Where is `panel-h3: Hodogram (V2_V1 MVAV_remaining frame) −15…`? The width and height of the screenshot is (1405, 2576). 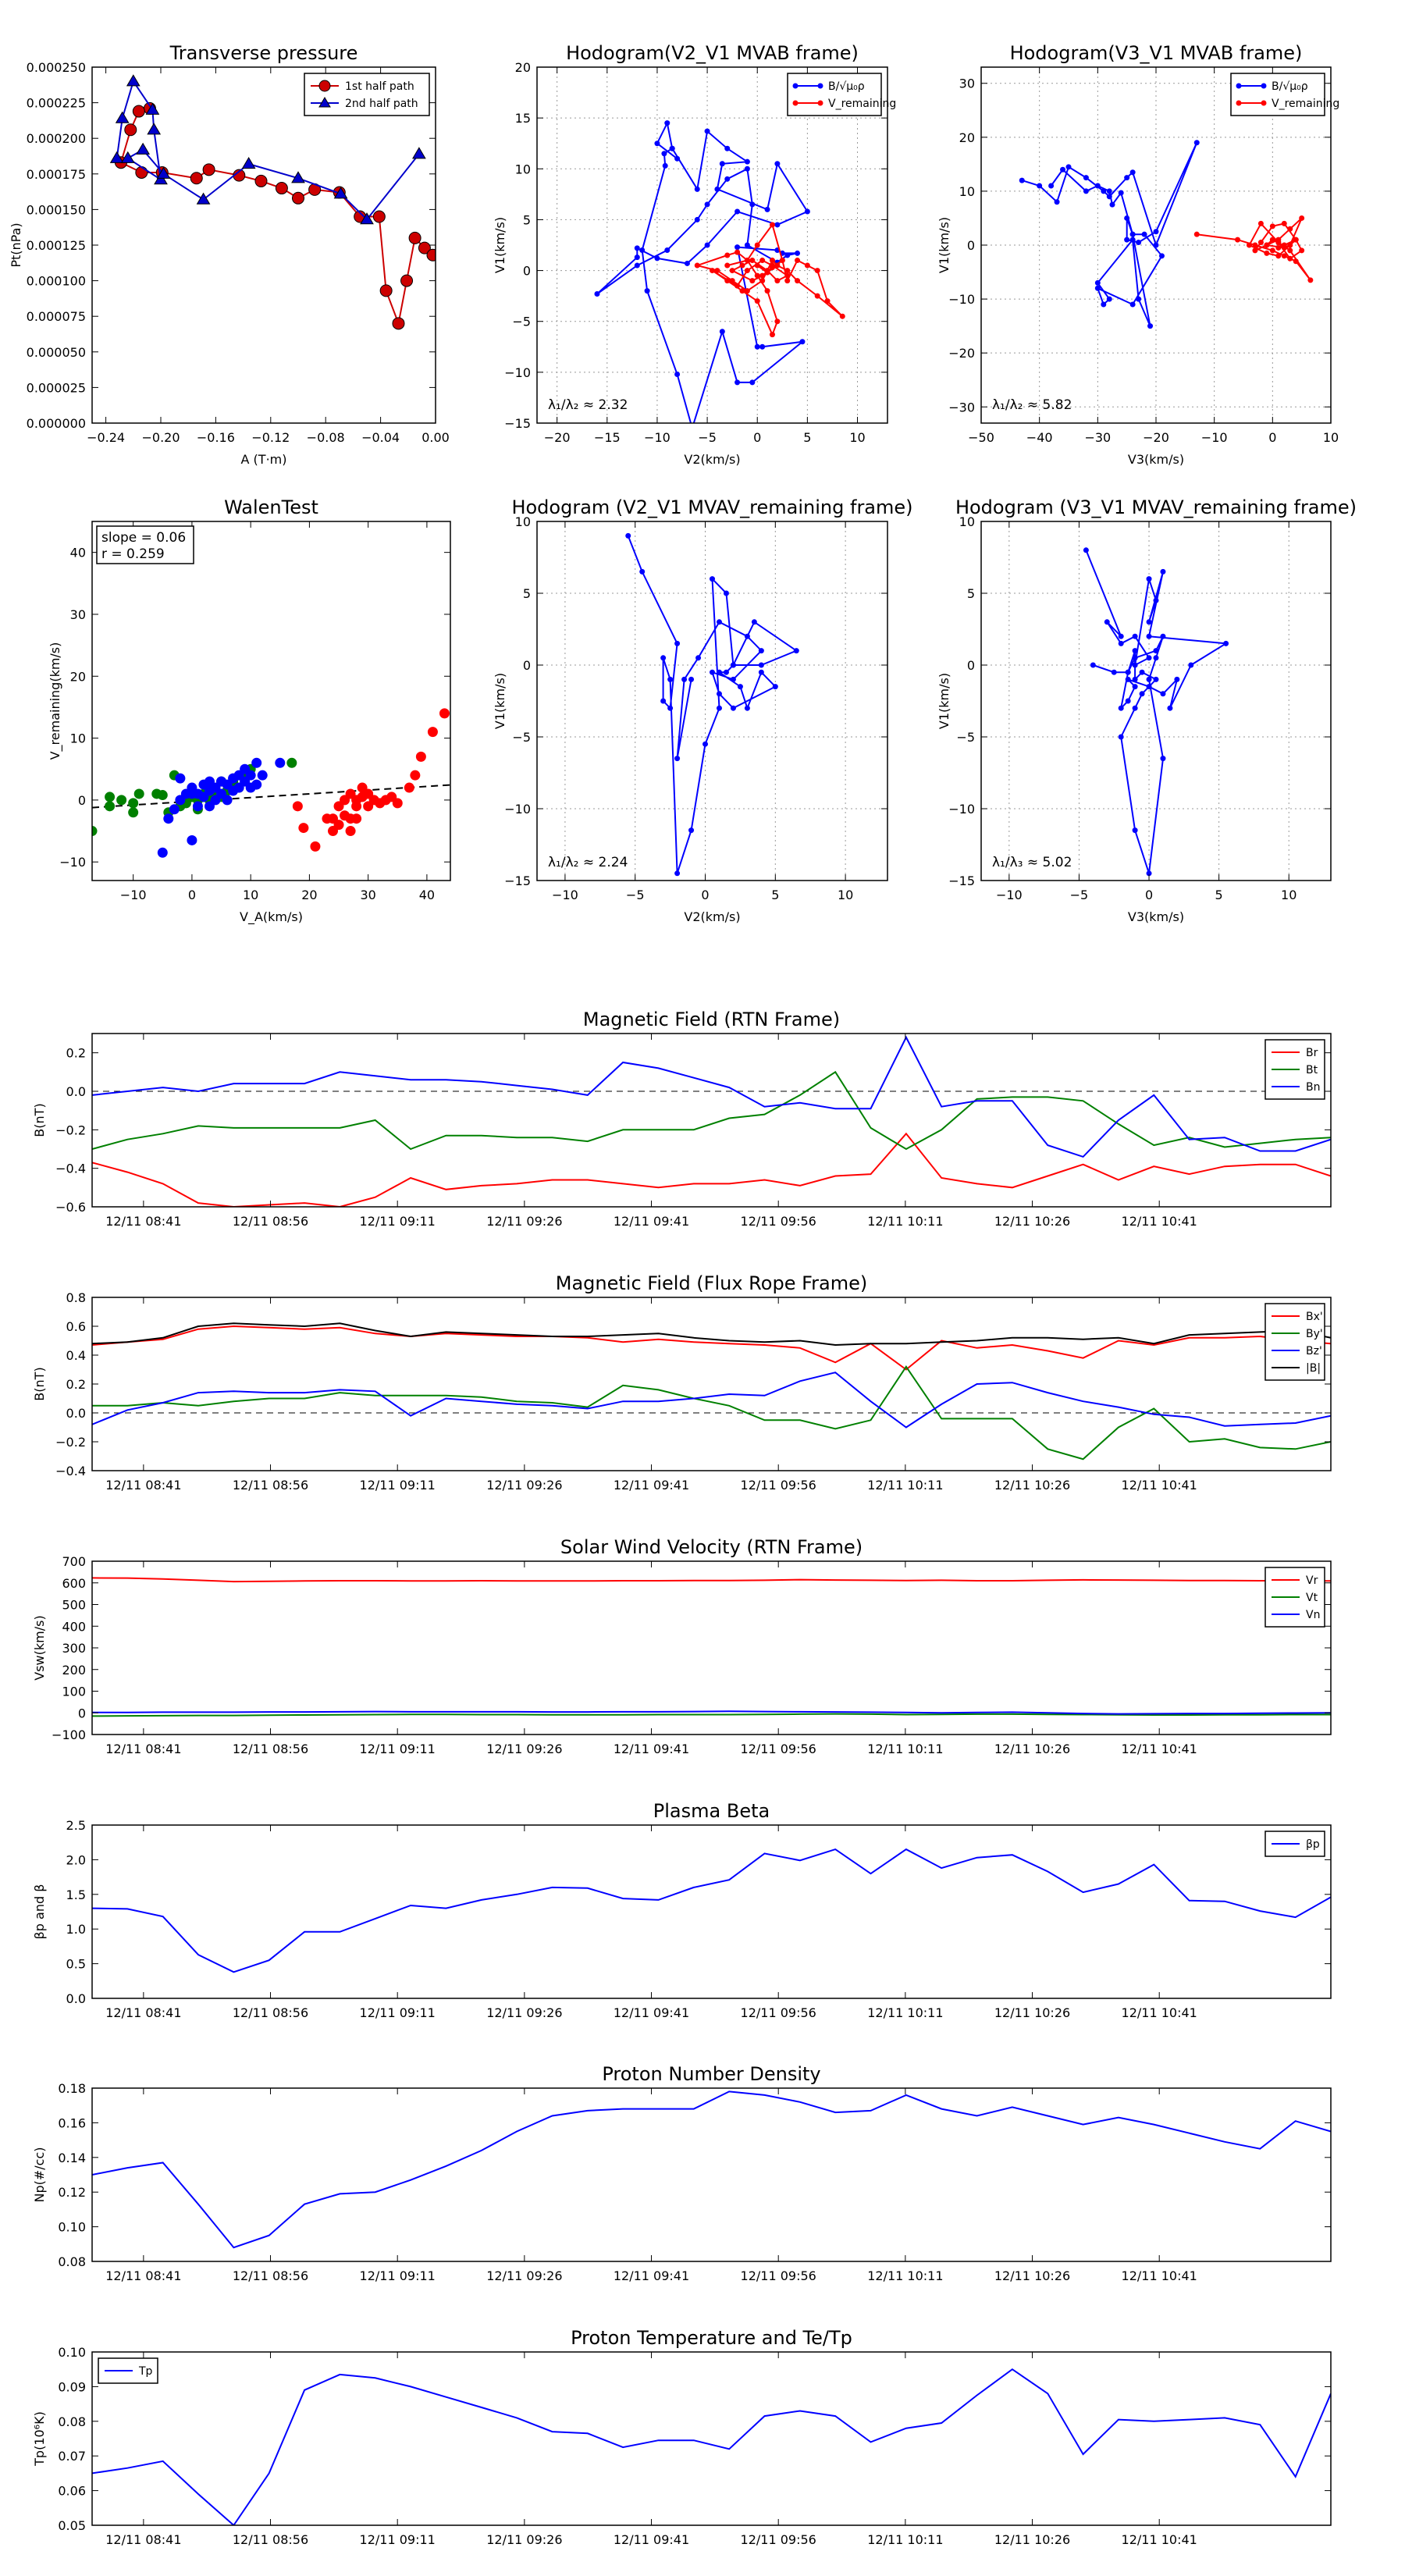 panel-h3: Hodogram (V2_V1 MVAV_remaining frame) −15… is located at coordinates (703, 710).